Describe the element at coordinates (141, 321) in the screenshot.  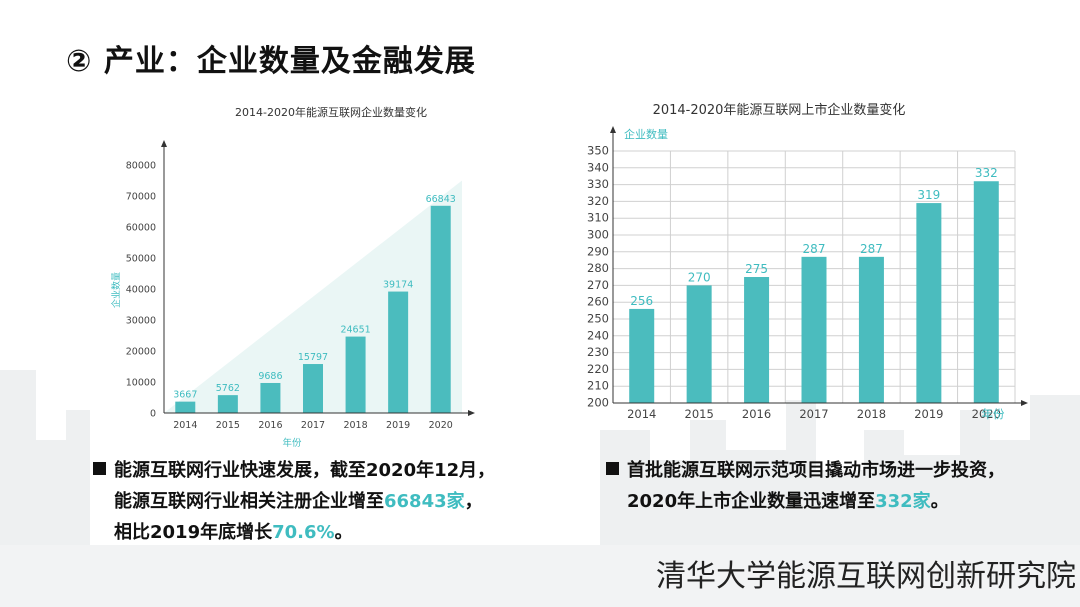
I see `y-tick-label: 30000` at that location.